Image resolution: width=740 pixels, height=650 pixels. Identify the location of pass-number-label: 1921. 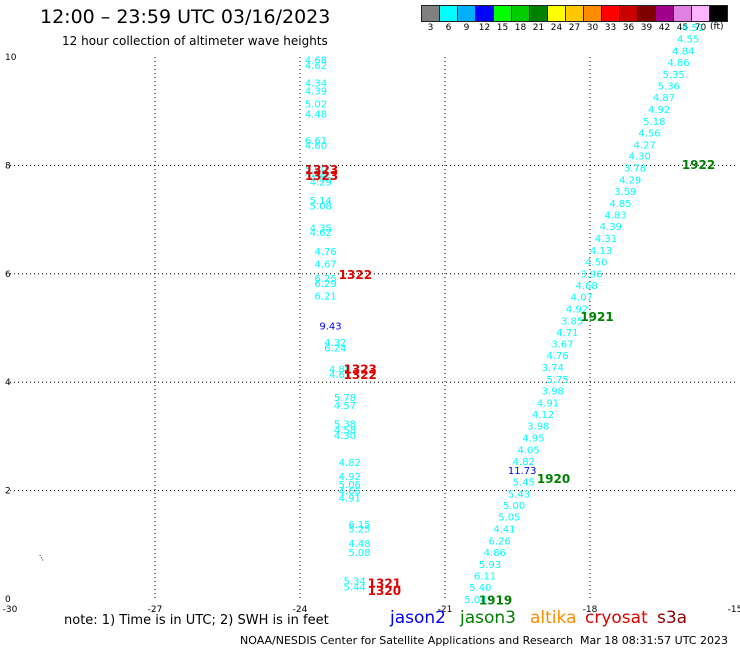
(596, 317).